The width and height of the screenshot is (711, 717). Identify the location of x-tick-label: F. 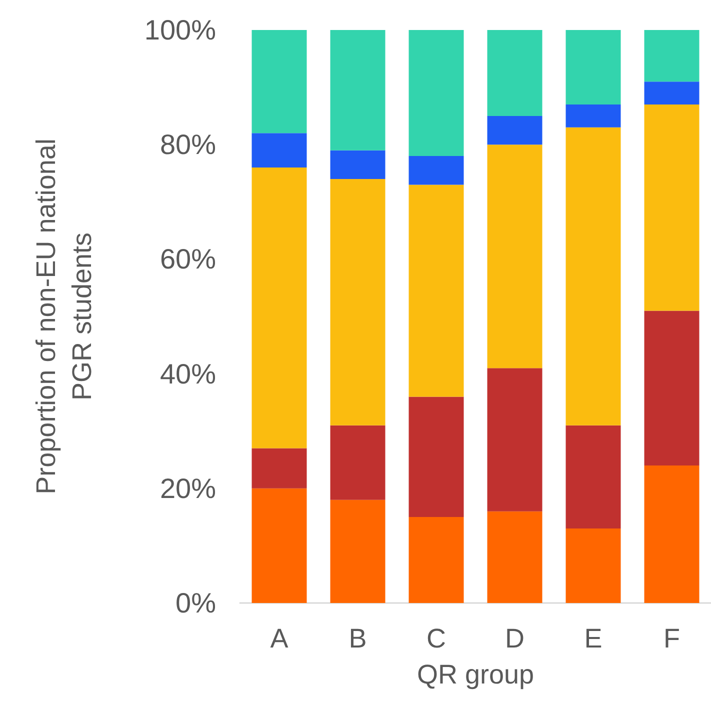
(672, 639).